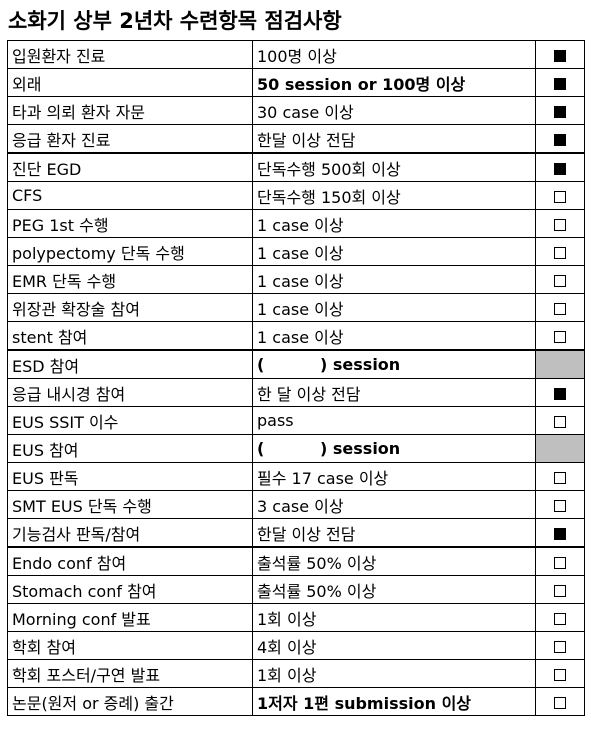 This screenshot has width=591, height=737. I want to click on item-cell: EUS 참여, so click(130, 448).